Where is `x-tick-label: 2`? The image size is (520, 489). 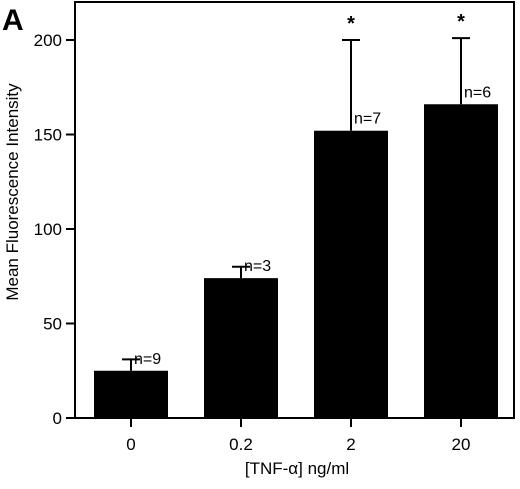
x-tick-label: 2 is located at coordinates (350, 444).